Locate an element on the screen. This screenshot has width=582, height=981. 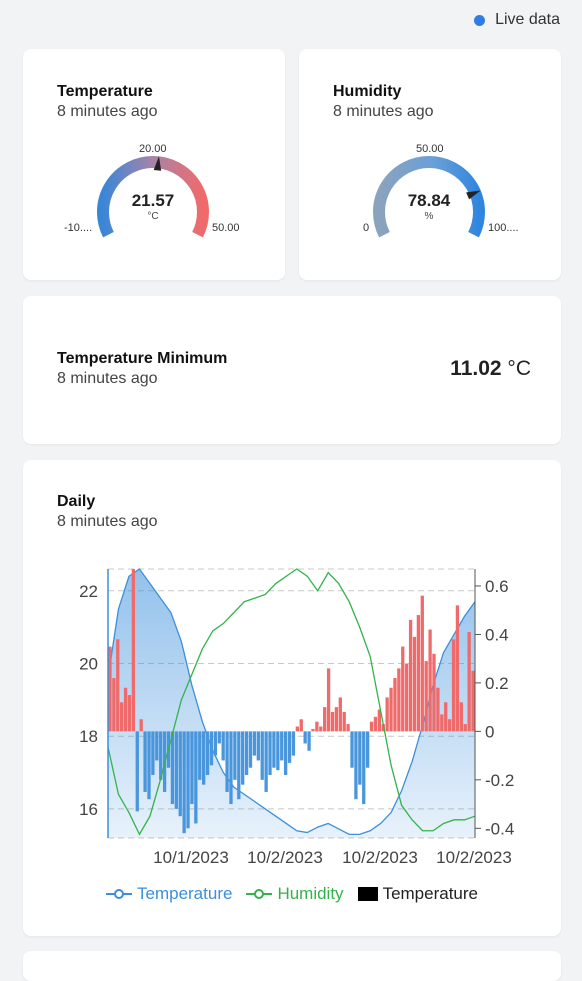
card-title: Daily is located at coordinates (76, 501).